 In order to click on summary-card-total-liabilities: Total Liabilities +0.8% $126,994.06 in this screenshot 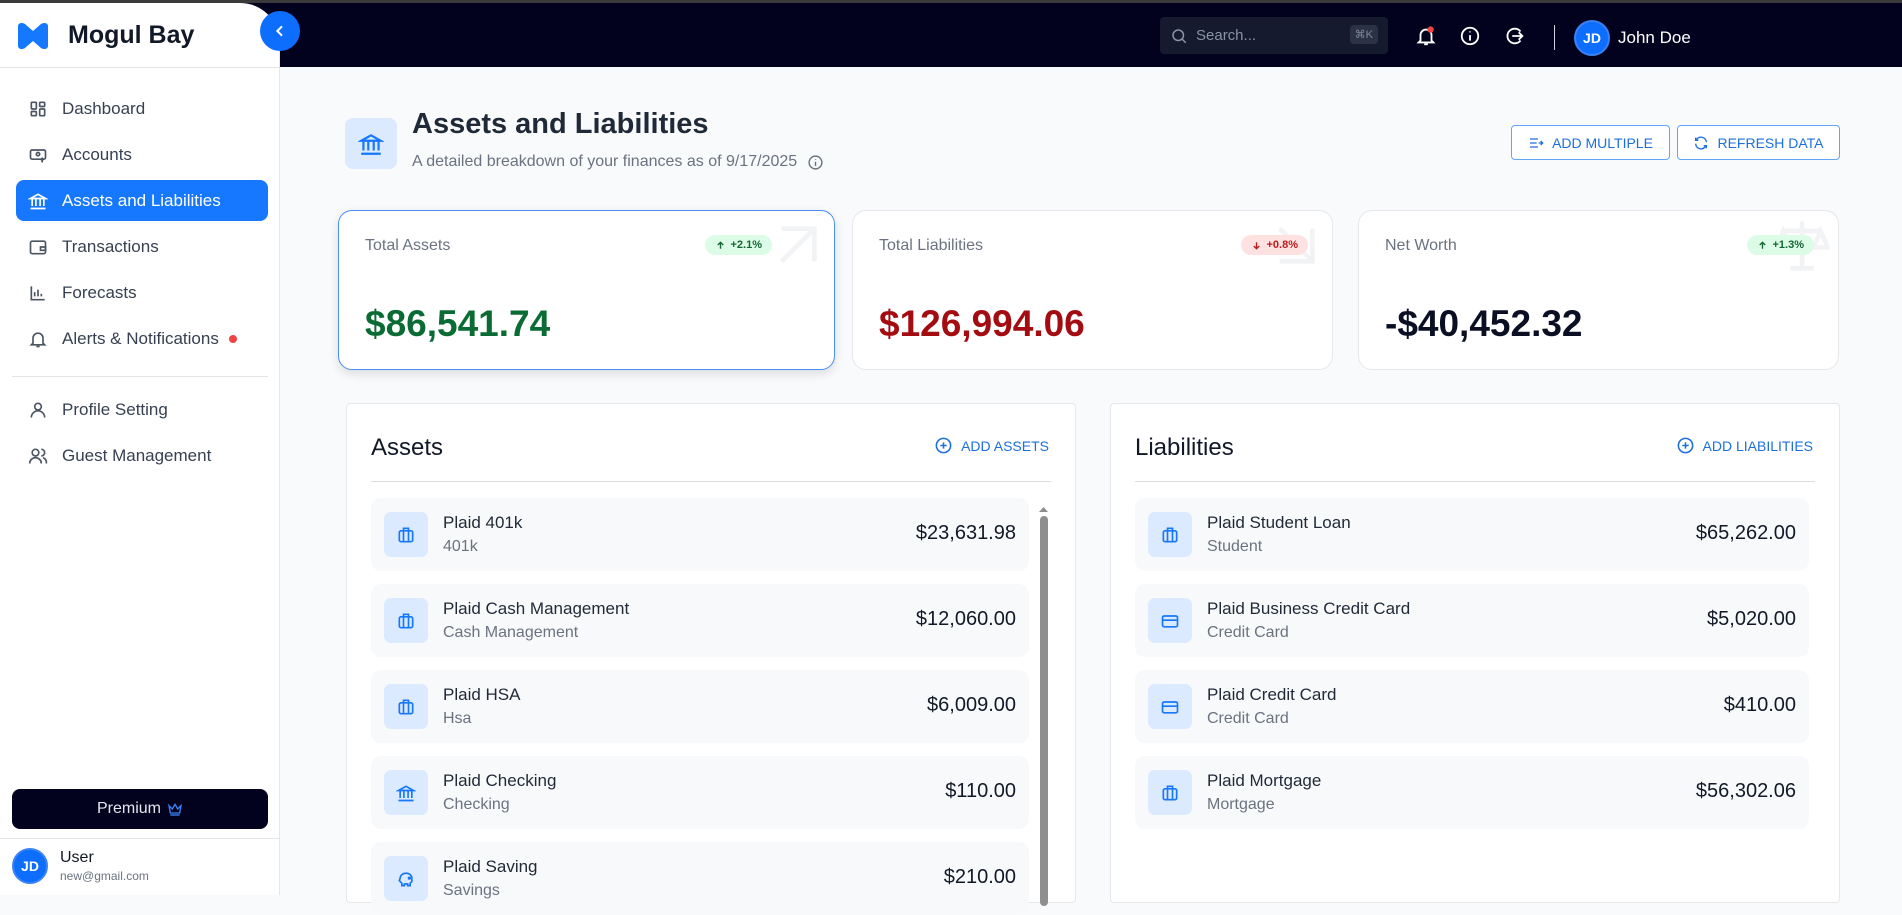, I will do `click(1092, 290)`.